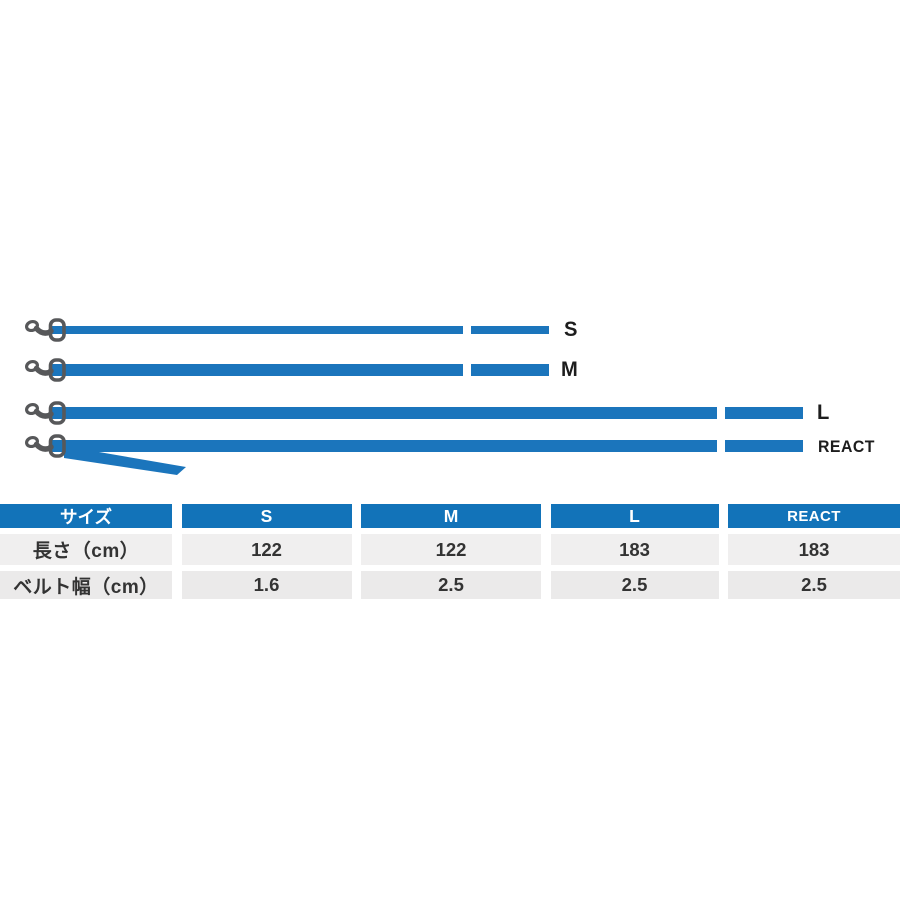  Describe the element at coordinates (86, 549) in the screenshot. I see `row-length-label: 長さ（cm）` at that location.